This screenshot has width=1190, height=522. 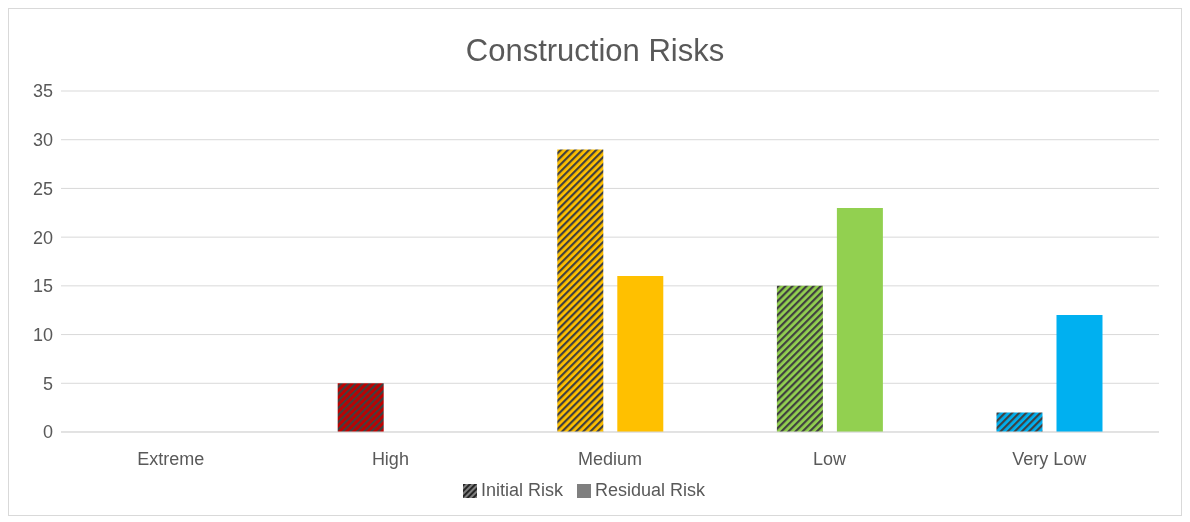 What do you see at coordinates (47, 383) in the screenshot?
I see `y-tick-label: 5` at bounding box center [47, 383].